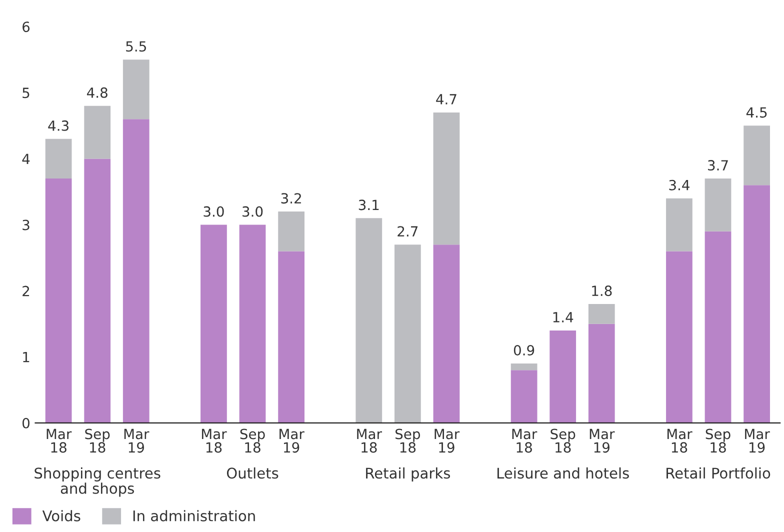 The height and width of the screenshot is (532, 784). What do you see at coordinates (524, 350) in the screenshot?
I see `total-label: 0.9` at bounding box center [524, 350].